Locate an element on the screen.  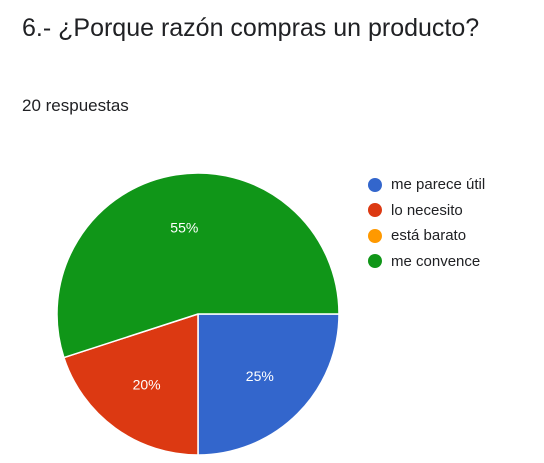
legend-label: lo necesito is located at coordinates (427, 210).